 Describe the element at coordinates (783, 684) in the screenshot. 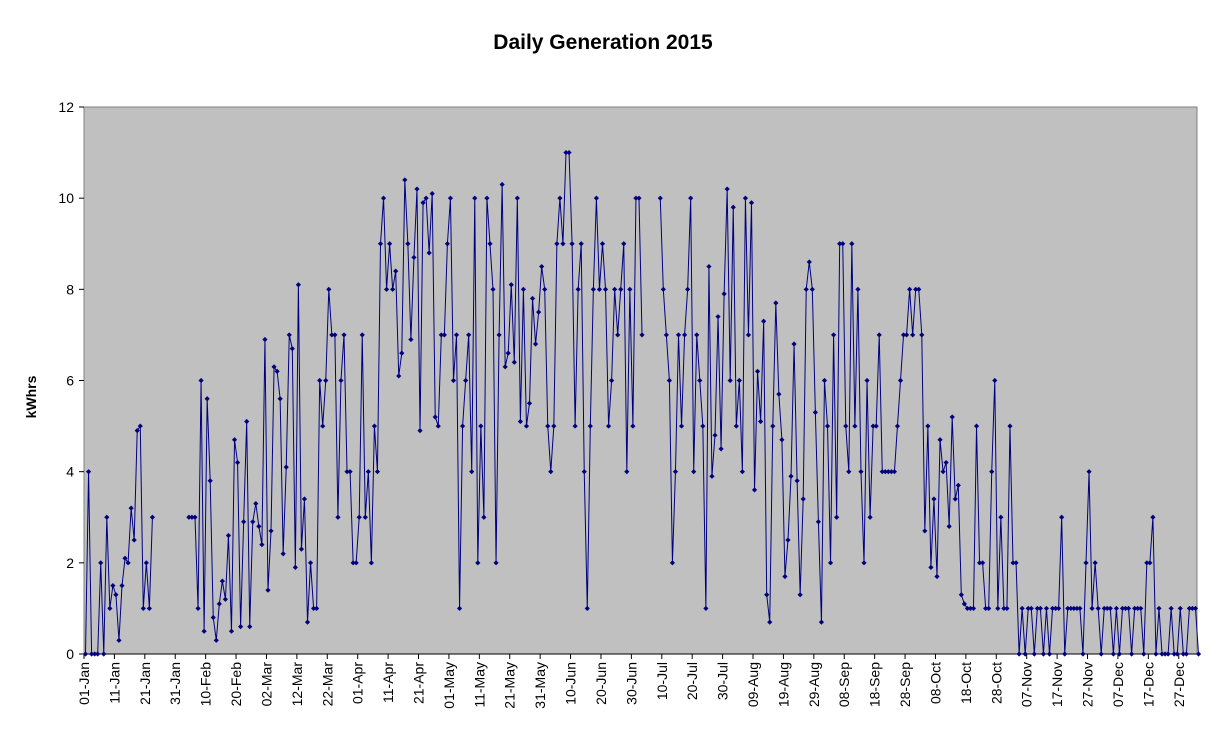

I see `x-tick-label: 19-Aug` at that location.